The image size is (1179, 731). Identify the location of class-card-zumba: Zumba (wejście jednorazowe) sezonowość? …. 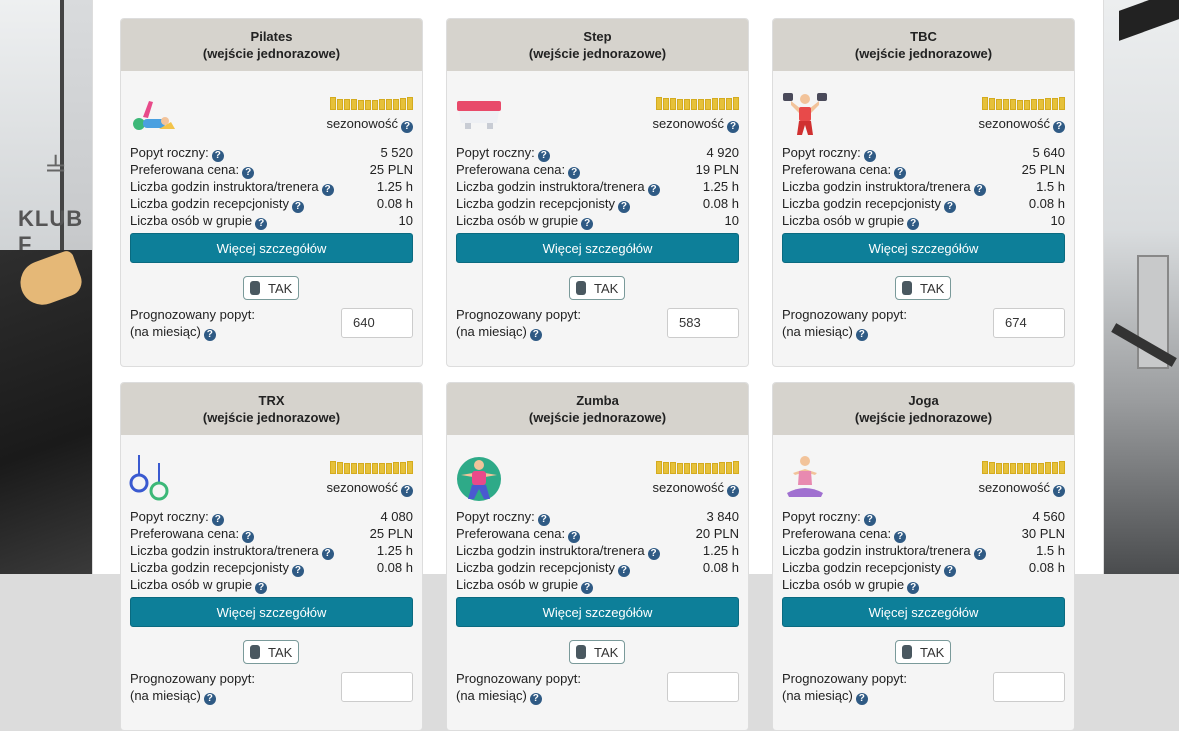
(597, 556).